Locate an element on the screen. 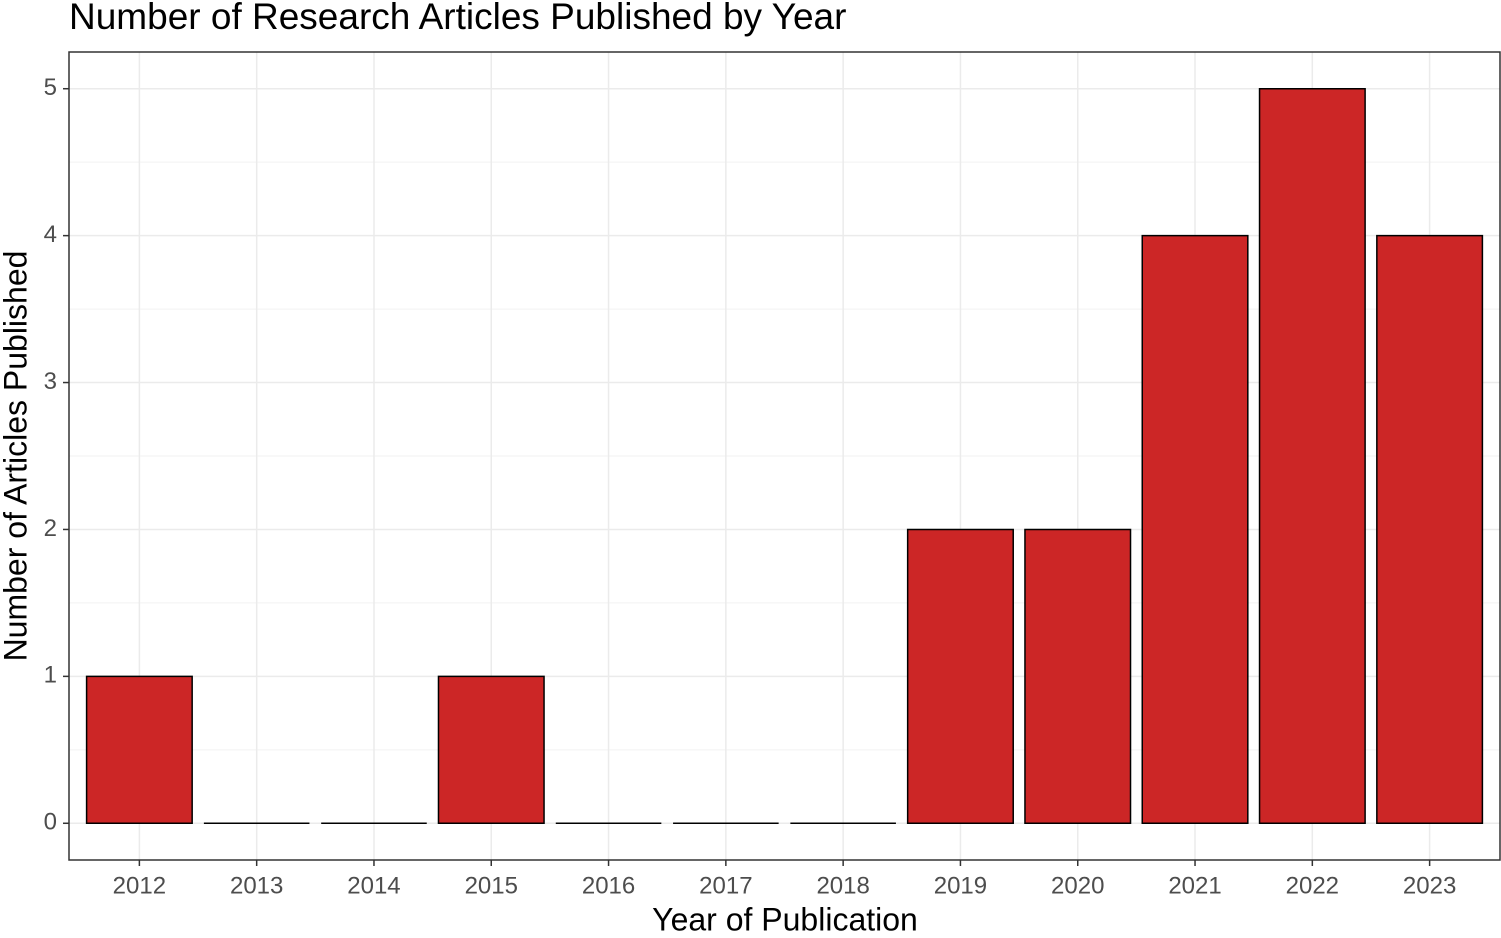 The image size is (1501, 938). x-tick-label: 2014 is located at coordinates (373, 885).